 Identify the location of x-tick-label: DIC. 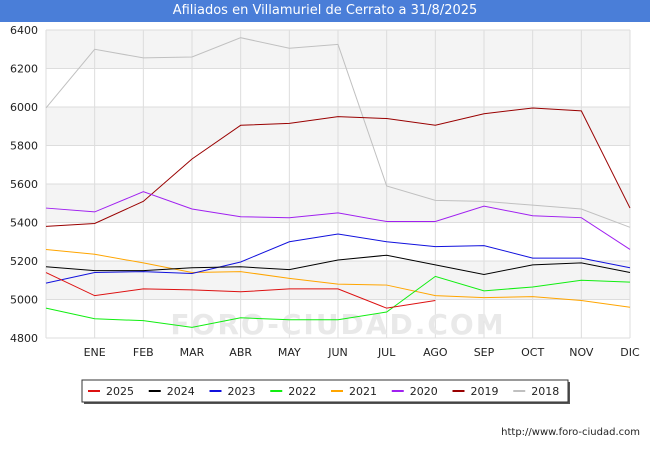
(630, 352).